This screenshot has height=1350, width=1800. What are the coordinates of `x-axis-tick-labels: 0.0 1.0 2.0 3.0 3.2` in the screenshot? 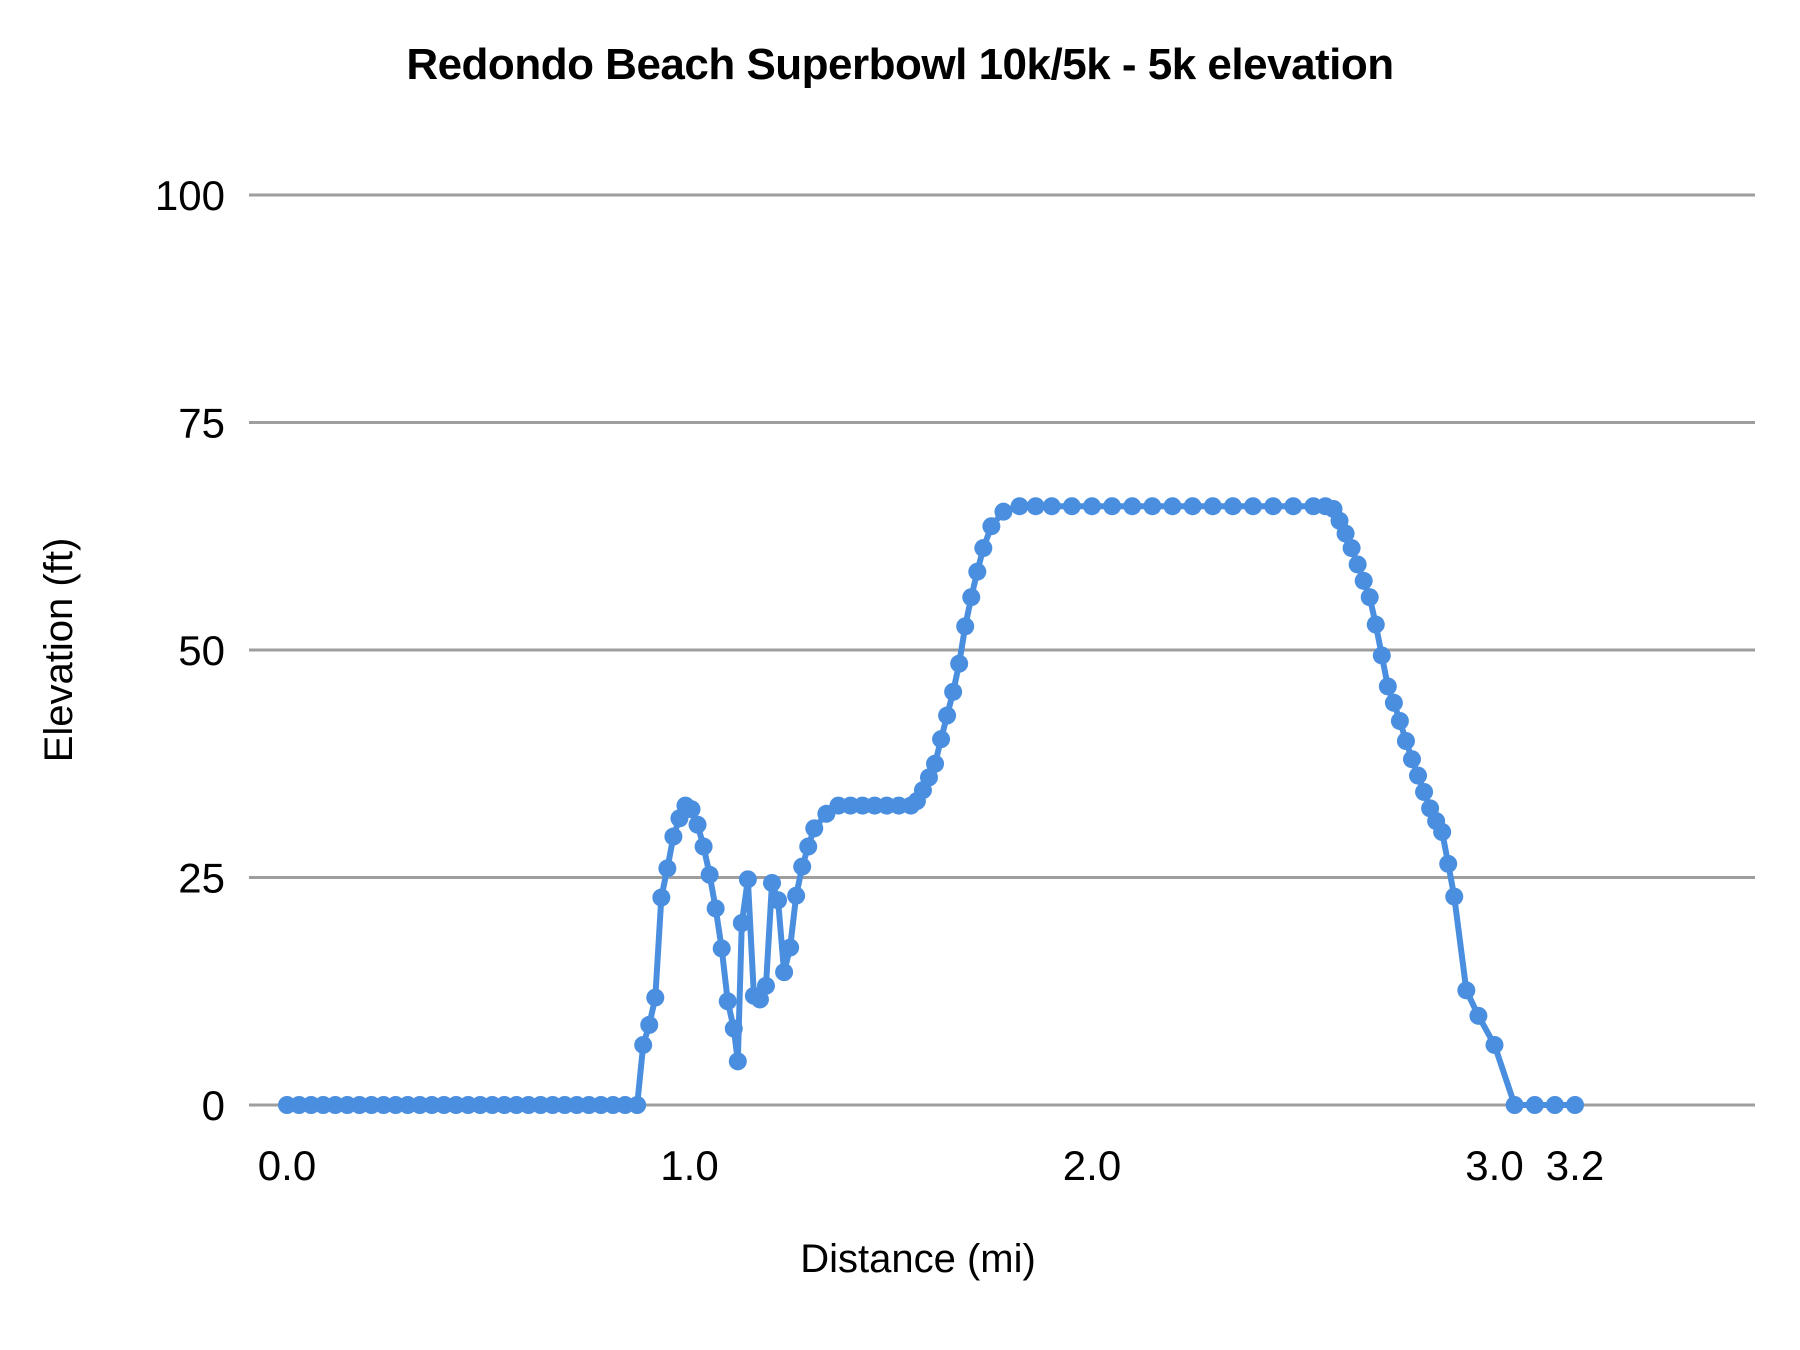 It's located at (931, 1165).